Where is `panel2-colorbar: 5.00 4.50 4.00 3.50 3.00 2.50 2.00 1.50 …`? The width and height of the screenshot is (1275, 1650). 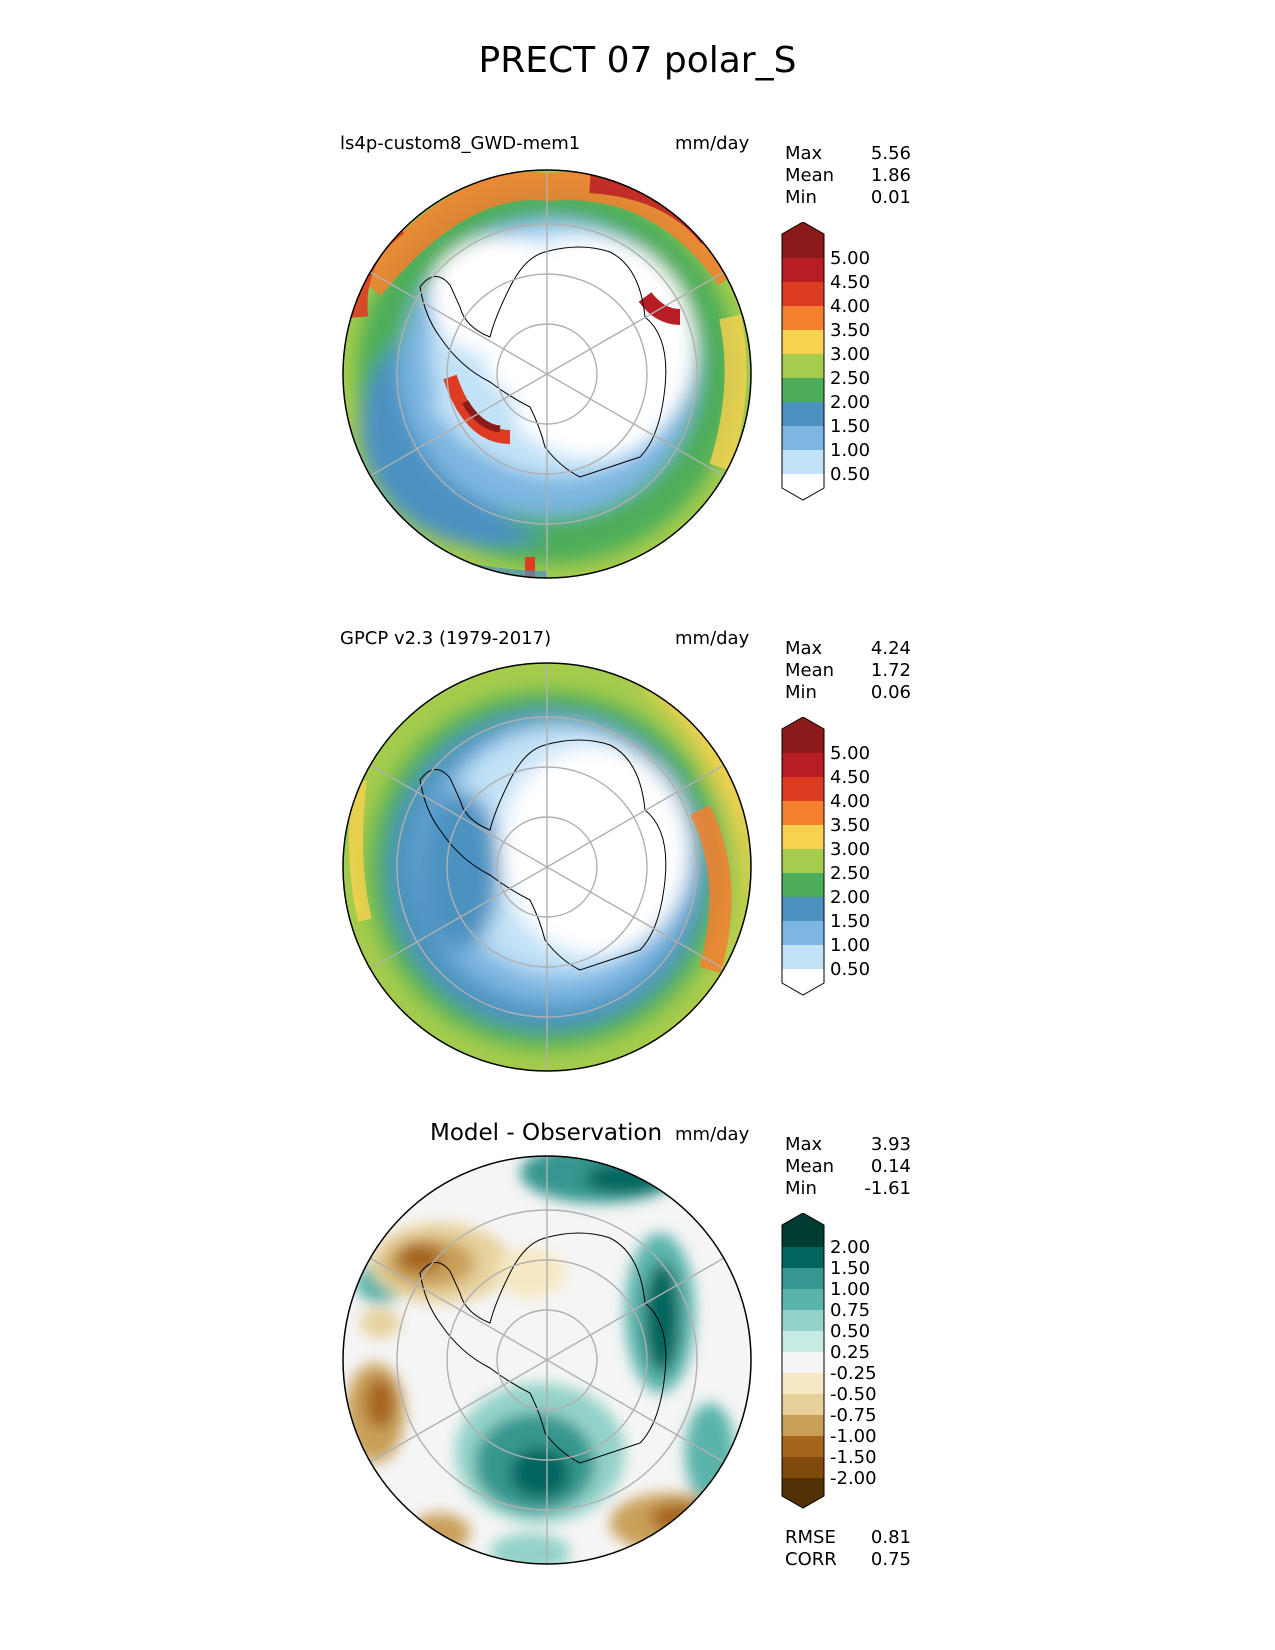
panel2-colorbar: 5.00 4.50 4.00 3.50 3.00 2.50 2.00 1.50 … is located at coordinates (825, 856).